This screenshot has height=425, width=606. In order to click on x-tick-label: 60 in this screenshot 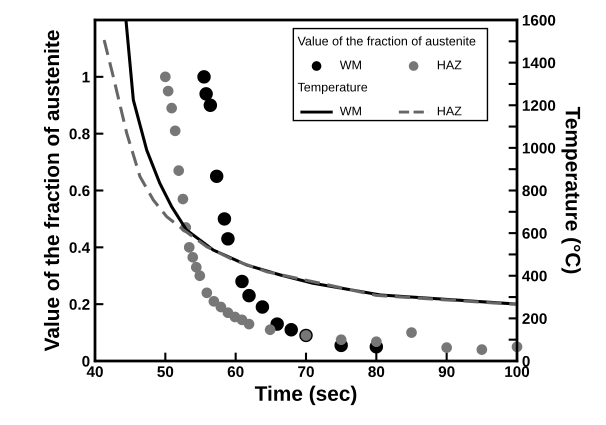, I will do `click(236, 372)`.